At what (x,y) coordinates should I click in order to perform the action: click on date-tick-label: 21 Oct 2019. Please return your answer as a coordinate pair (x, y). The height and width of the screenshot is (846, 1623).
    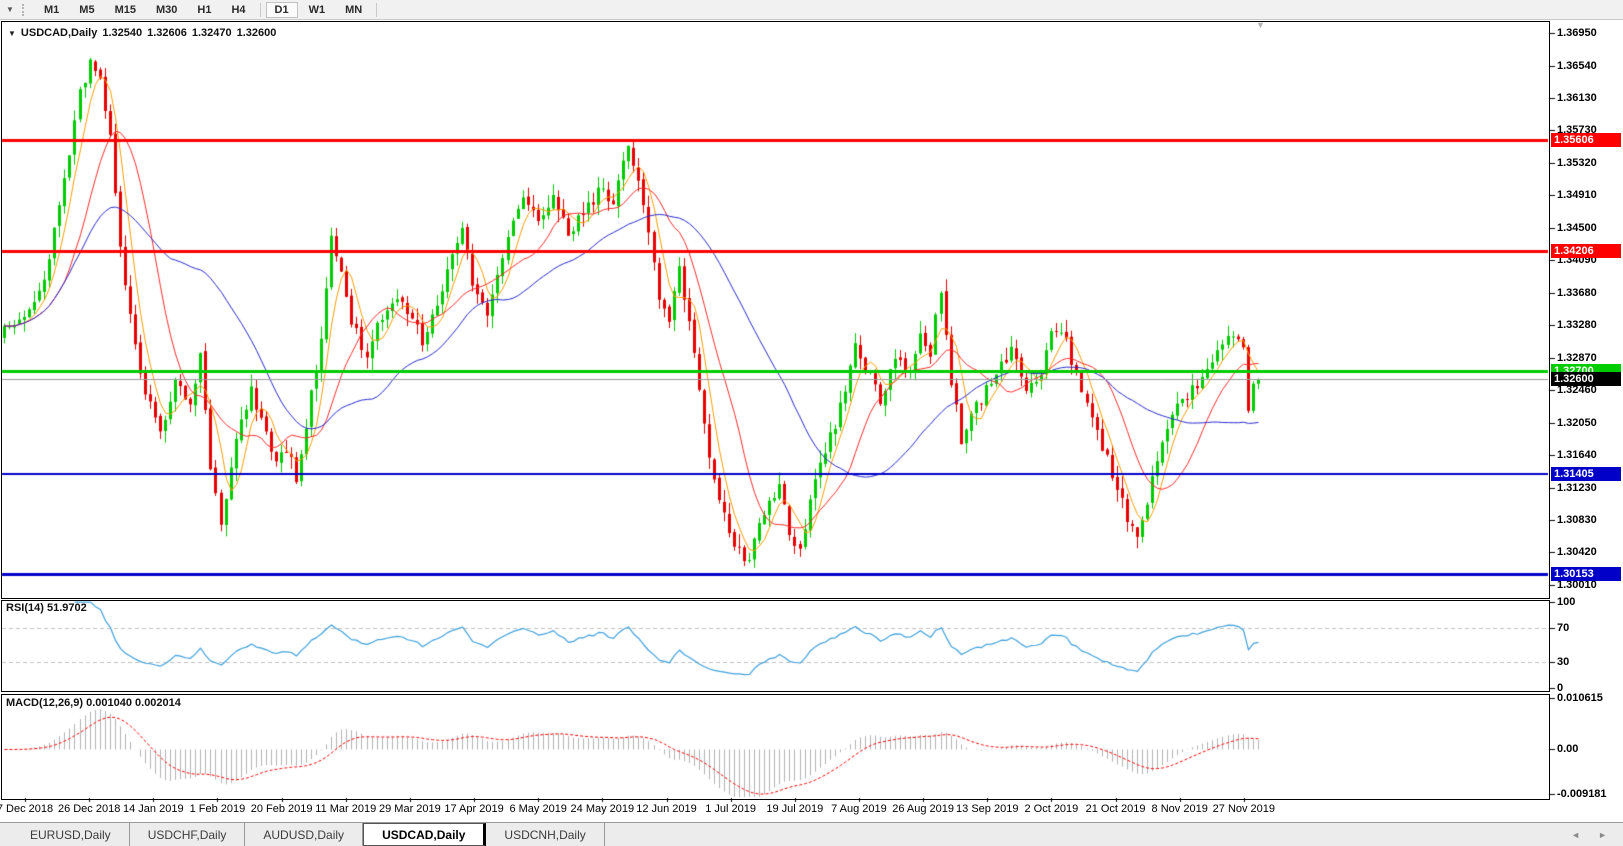
    Looking at the image, I should click on (1115, 809).